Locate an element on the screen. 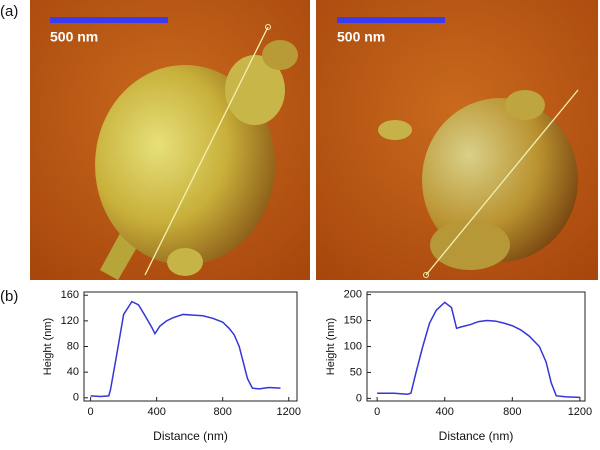  y-tick-label: 120 is located at coordinates (70, 321).